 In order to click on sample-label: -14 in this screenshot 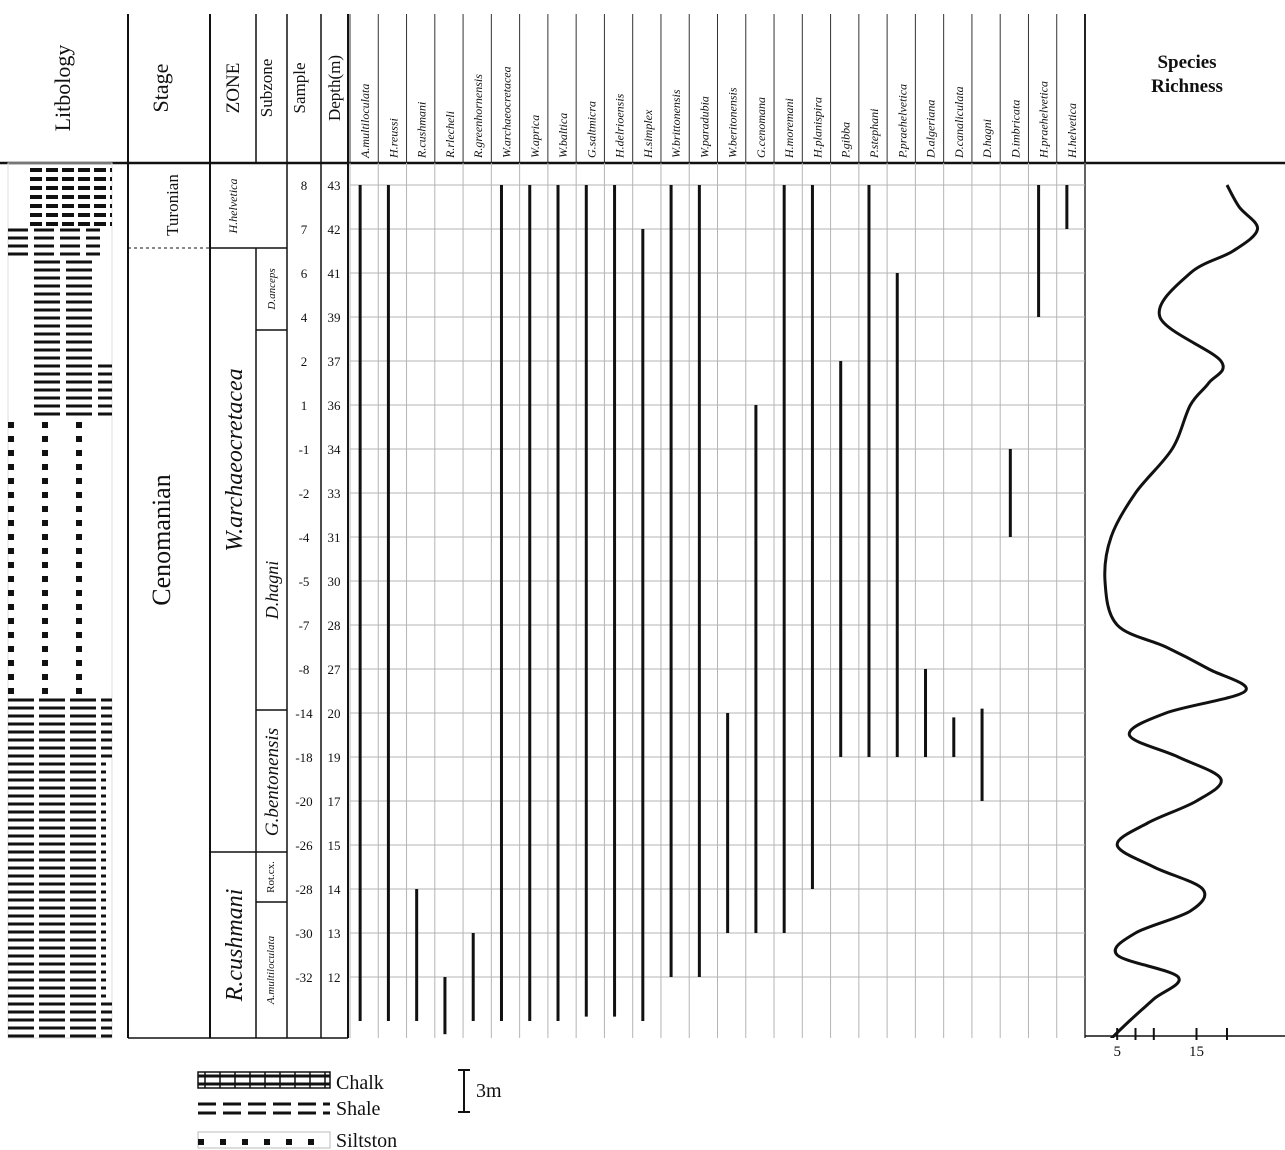, I will do `click(304, 713)`.